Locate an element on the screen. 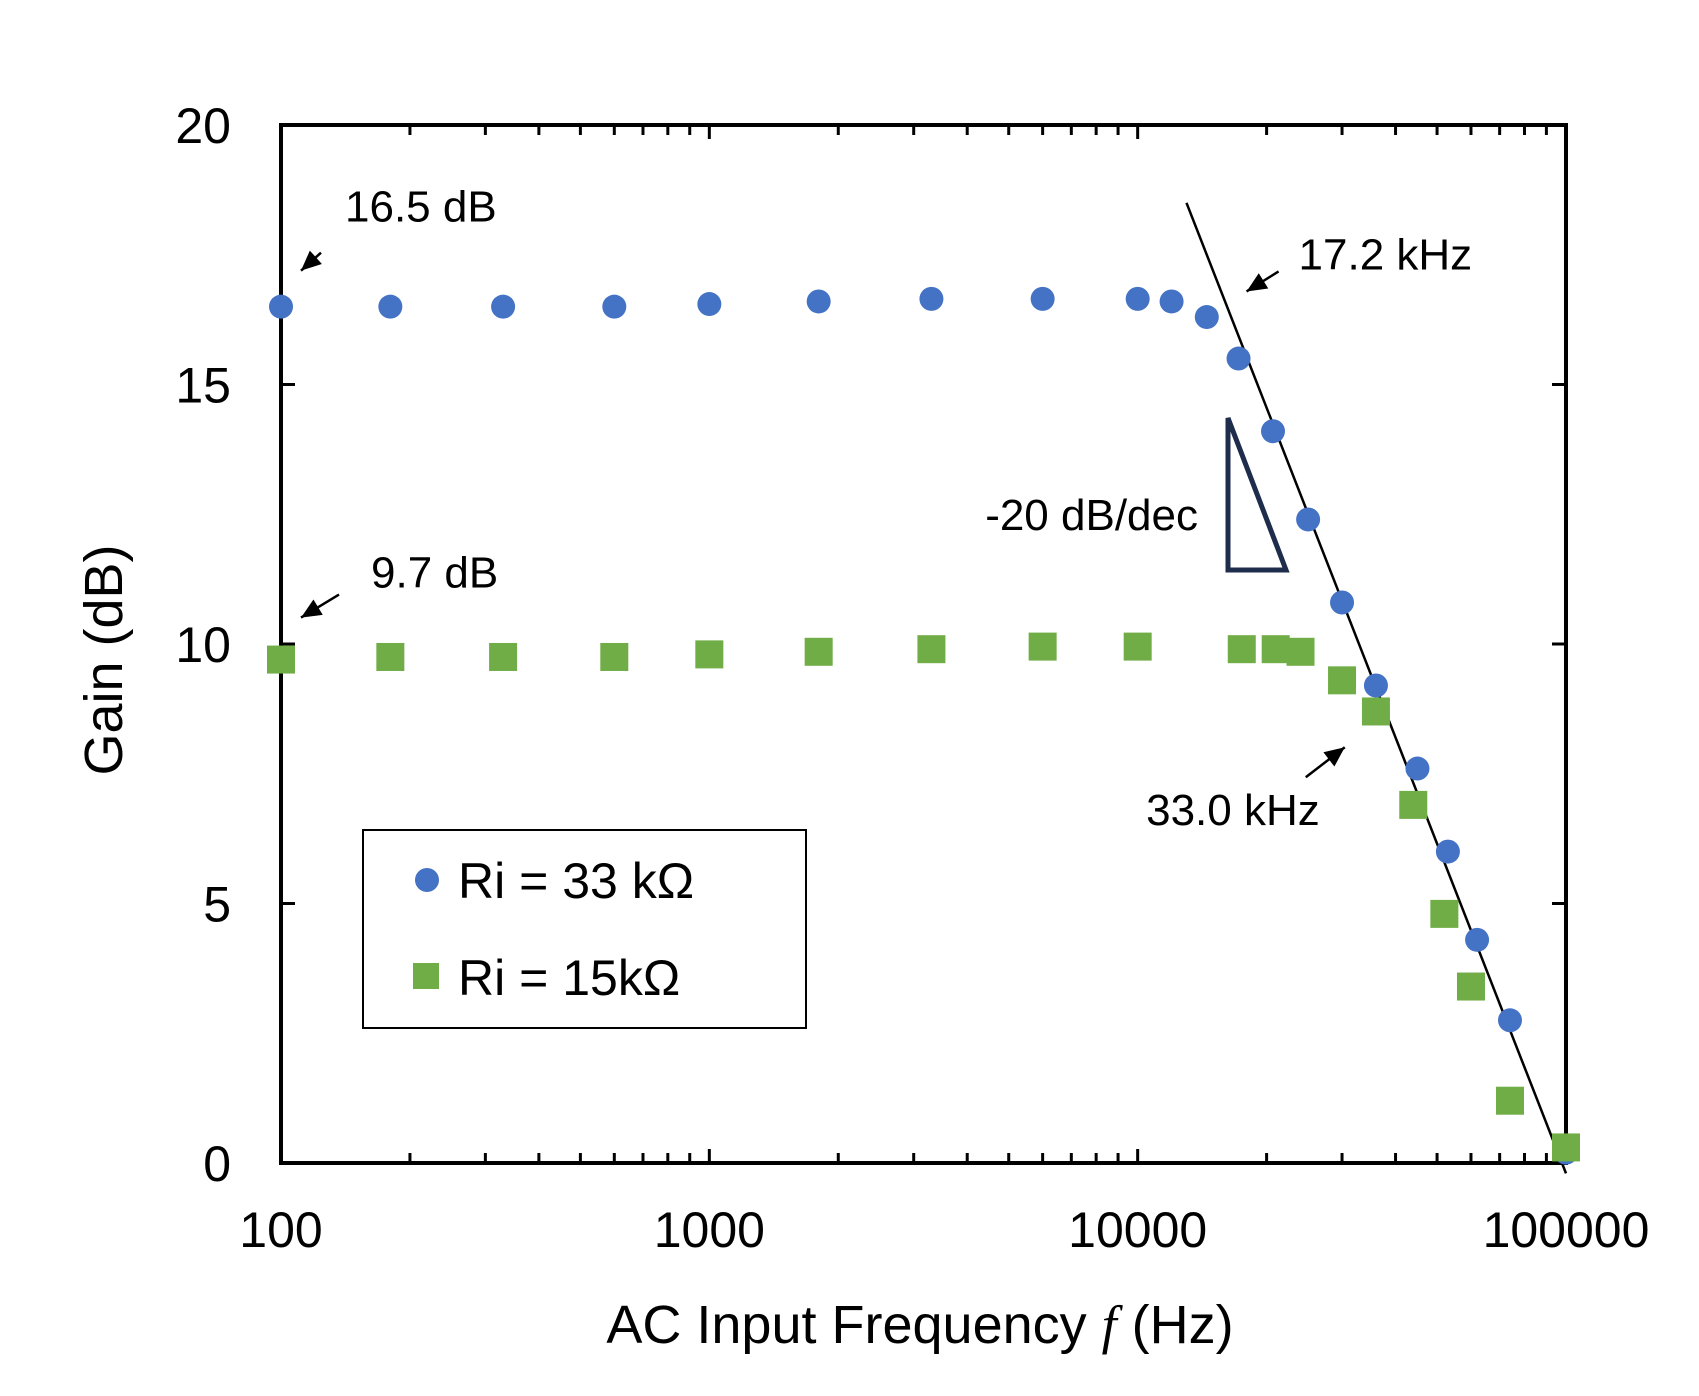  x-tick-label: 100000 is located at coordinates (1566, 1230).